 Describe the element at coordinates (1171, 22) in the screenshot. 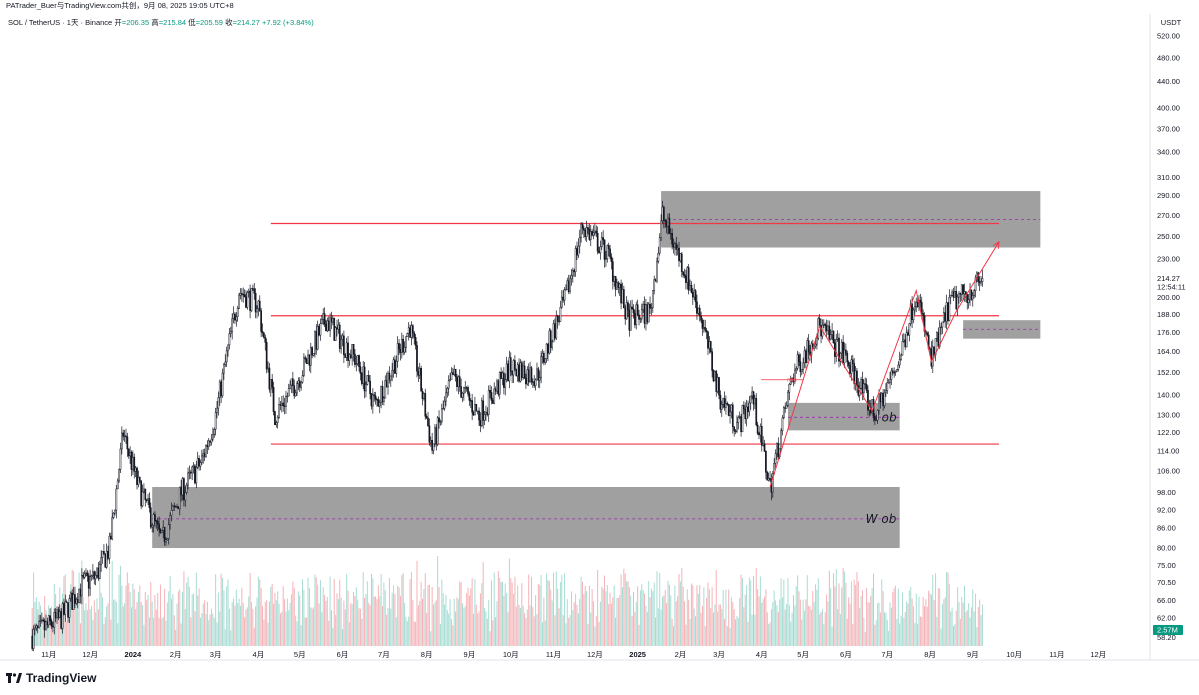

I see `currency-label: USDT` at that location.